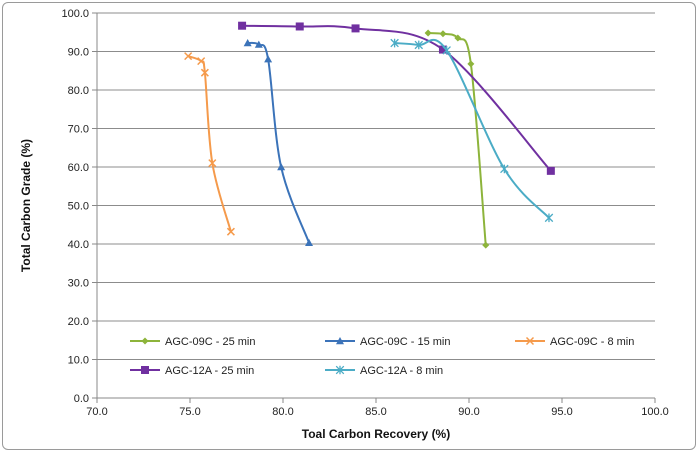  I want to click on legend-item: AGC-09C - 15 min, so click(387, 342).